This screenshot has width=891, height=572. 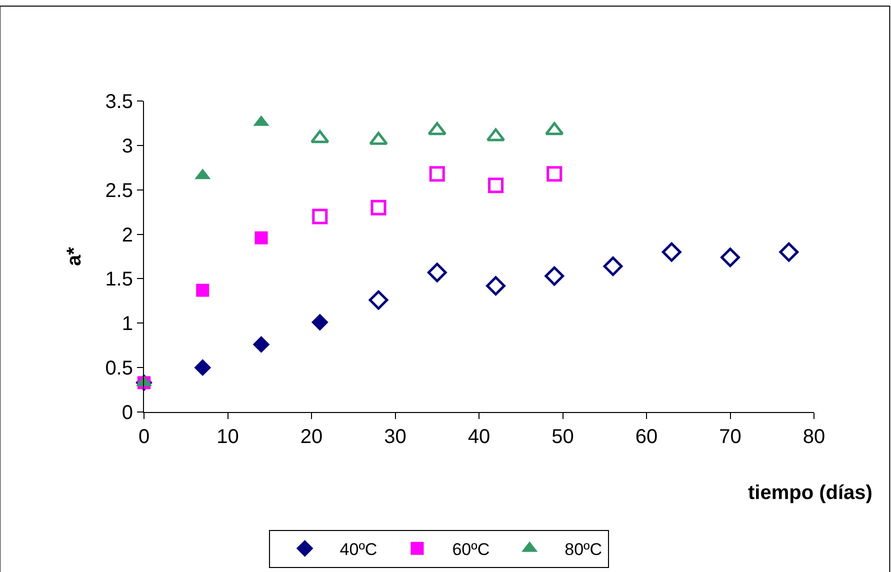 I want to click on y-tick-label: 3, so click(x=127, y=146).